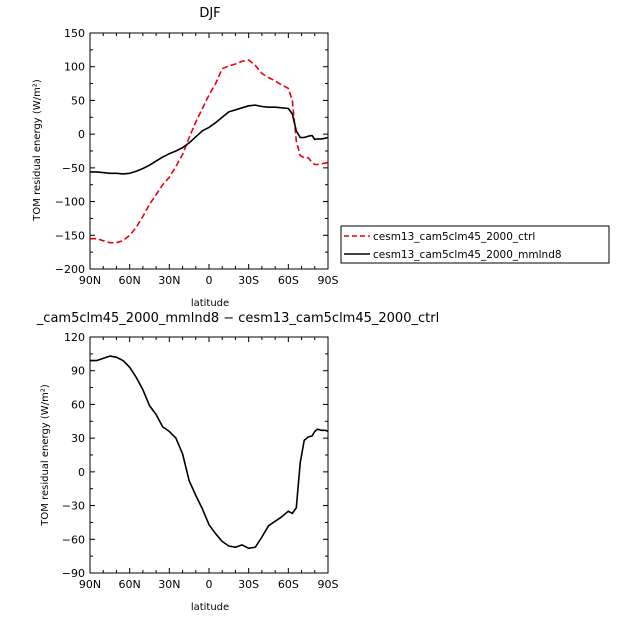  Describe the element at coordinates (73, 539) in the screenshot. I see `y-tick-label: −60` at that location.